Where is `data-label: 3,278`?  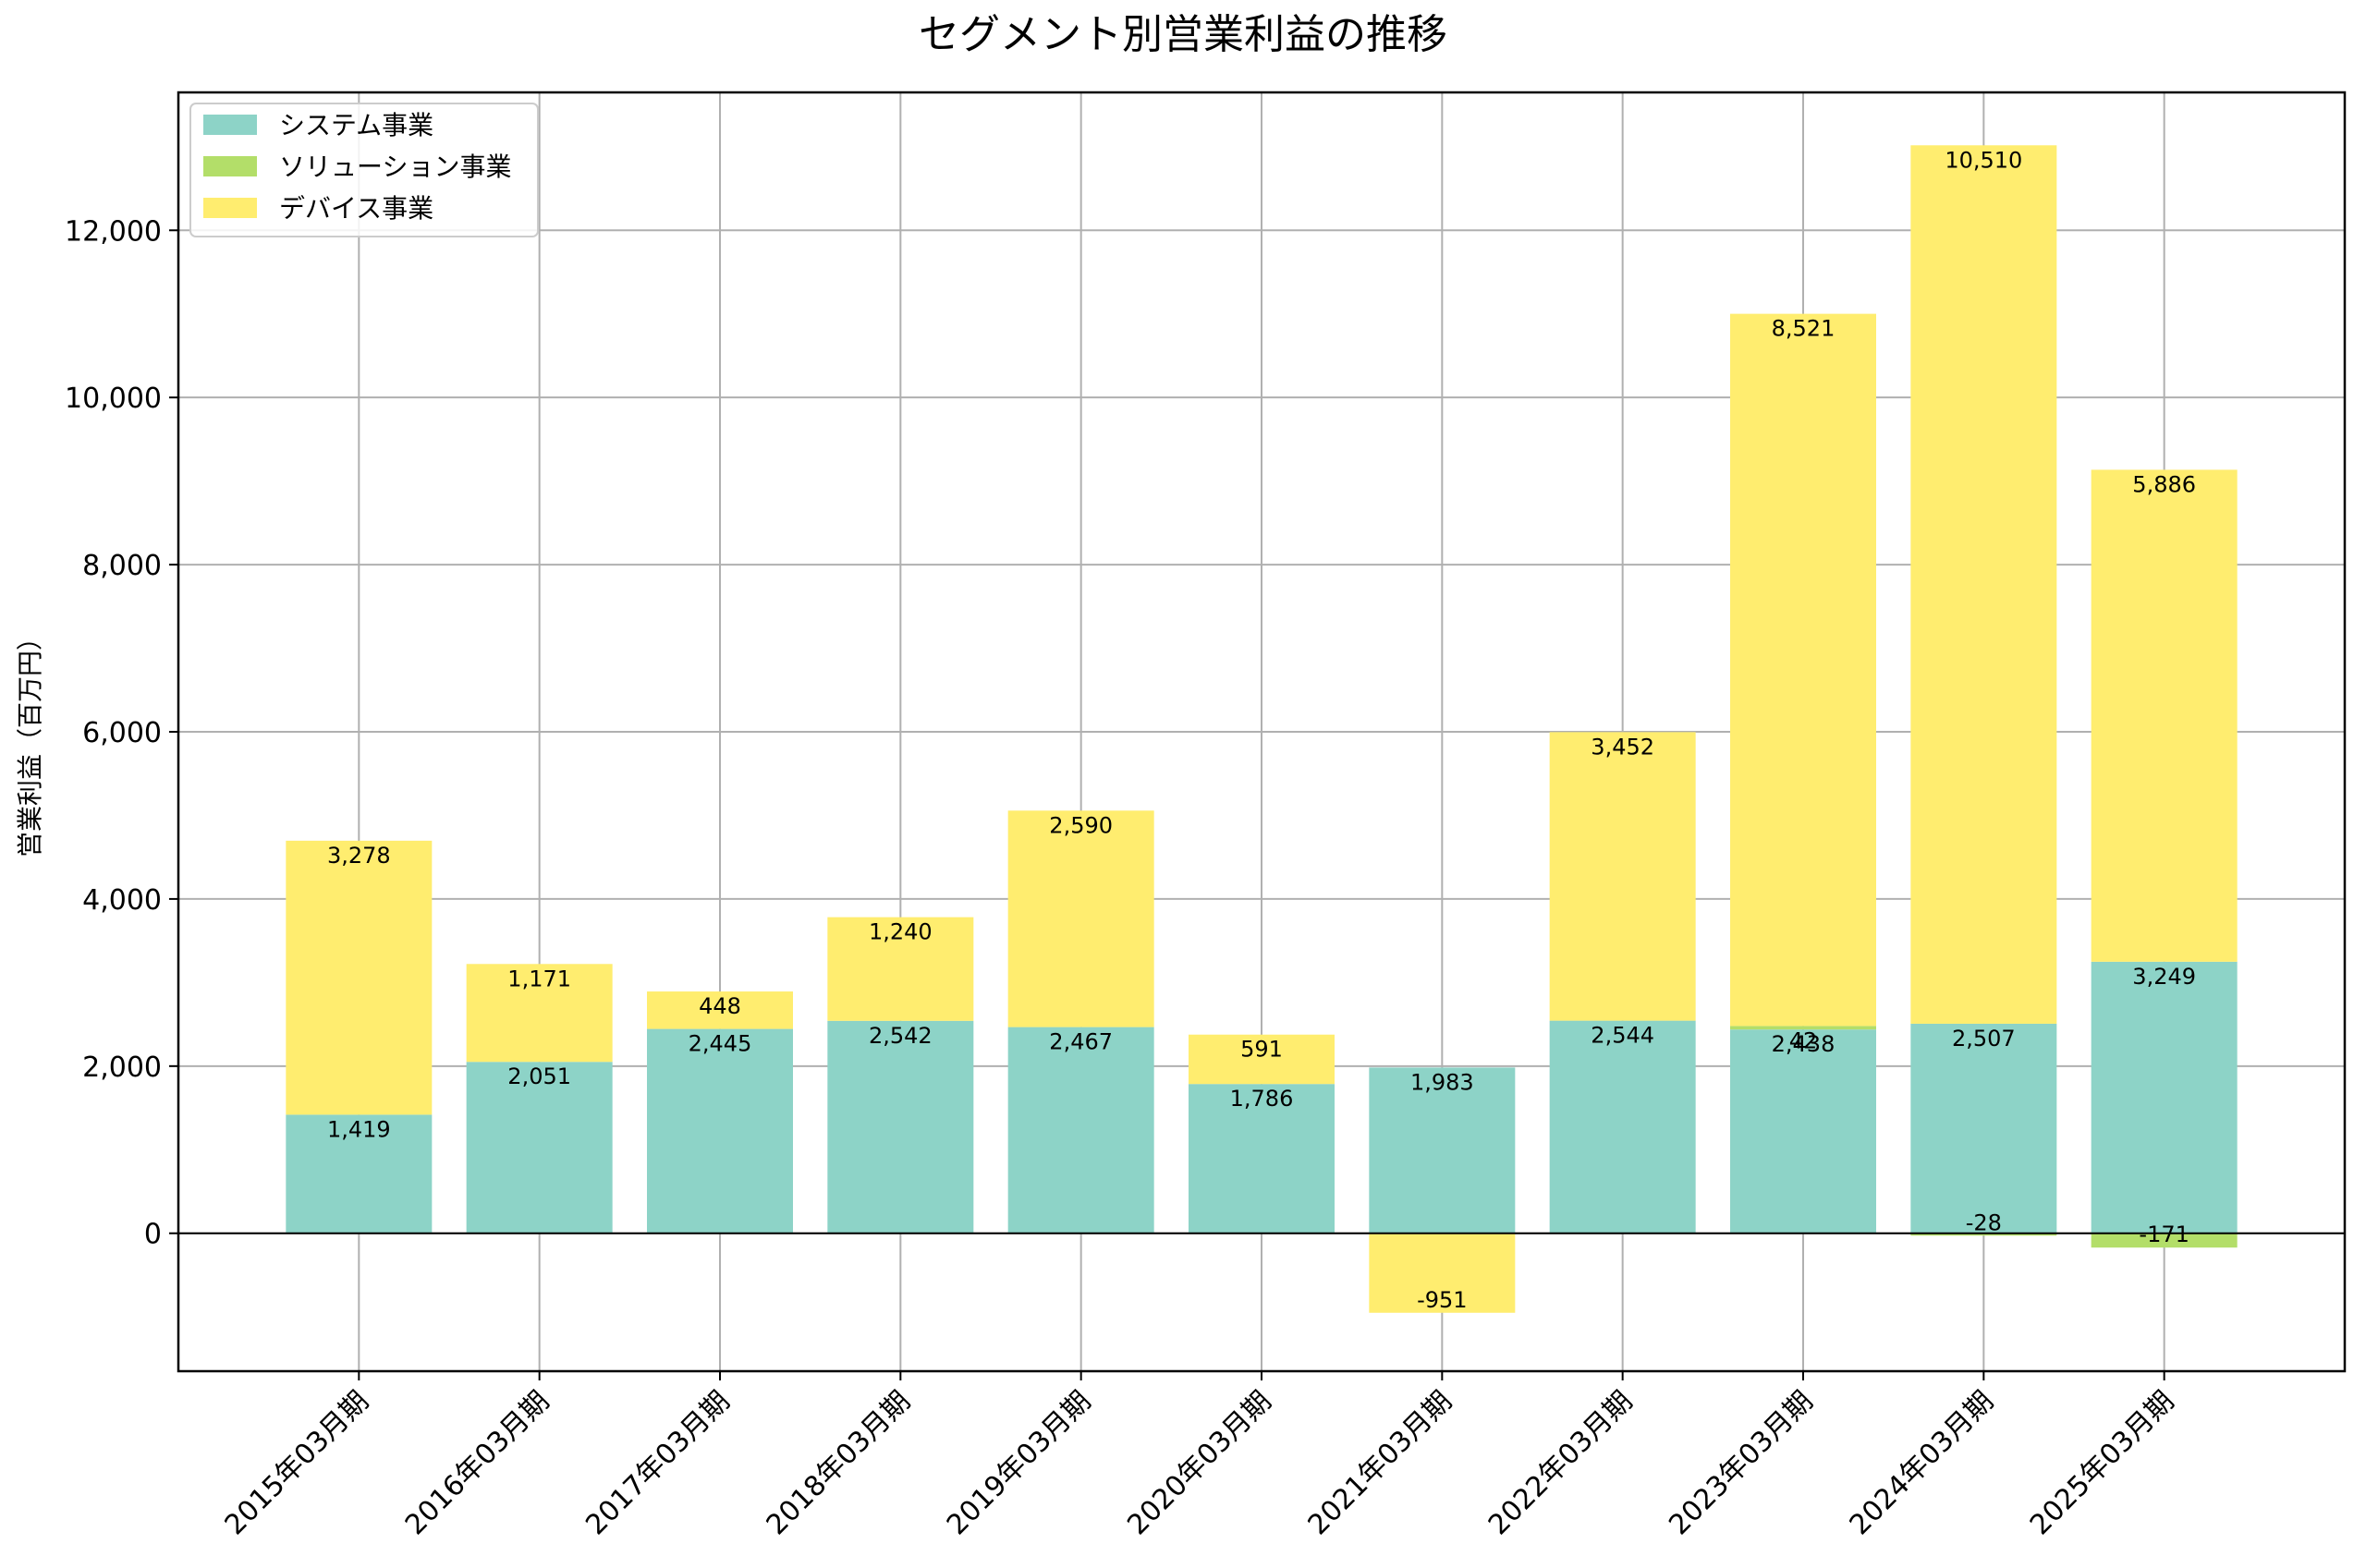
data-label: 3,278 is located at coordinates (359, 856).